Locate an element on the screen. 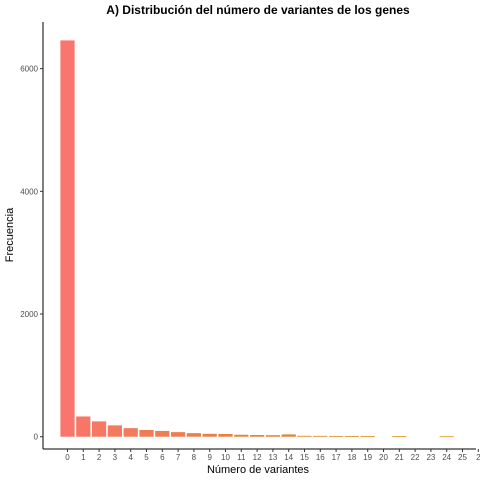 The width and height of the screenshot is (480, 485). x-tick-label: 25 is located at coordinates (462, 457).